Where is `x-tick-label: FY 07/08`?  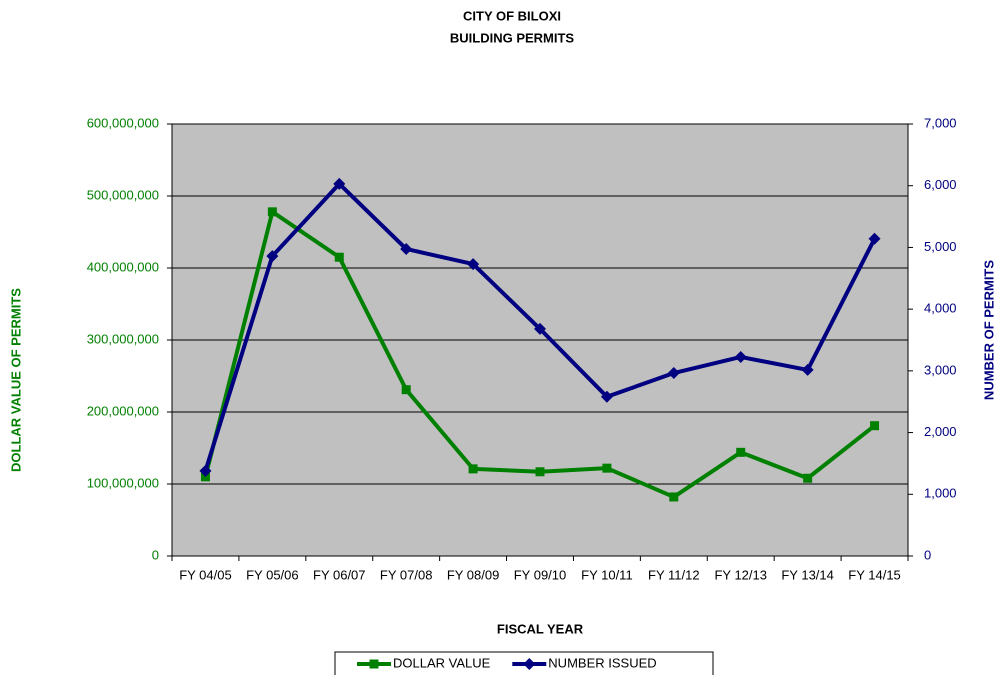 x-tick-label: FY 07/08 is located at coordinates (406, 574).